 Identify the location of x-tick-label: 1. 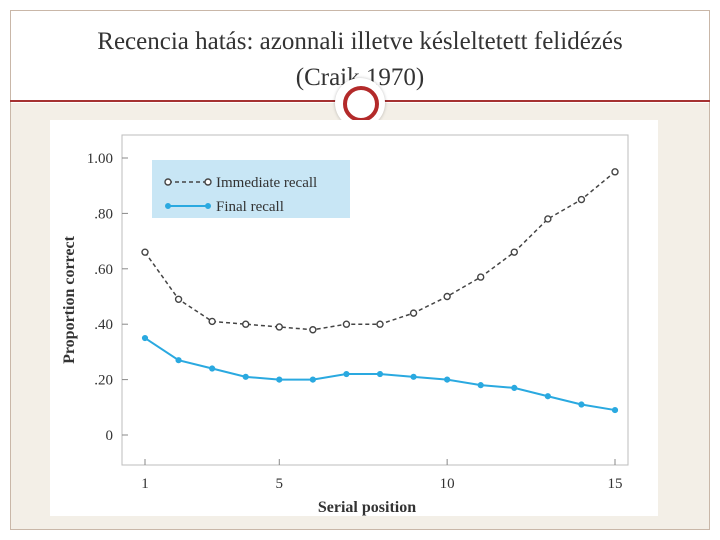
(145, 484).